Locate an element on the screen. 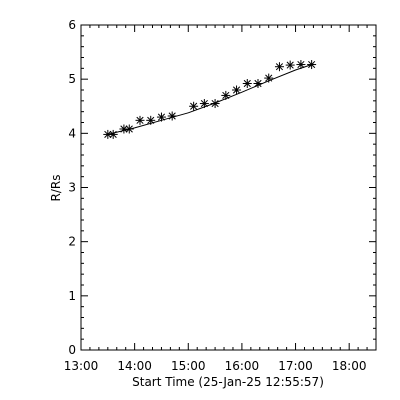 Image resolution: width=400 pixels, height=400 pixels. y-tick-label: 0 is located at coordinates (72, 350).